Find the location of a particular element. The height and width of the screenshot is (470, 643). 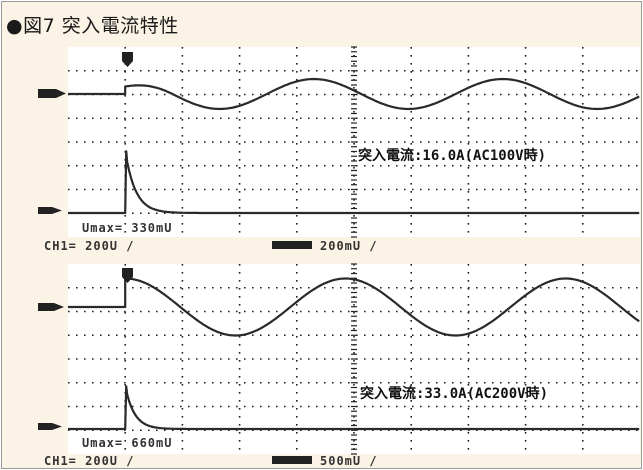

readout-ch2-1: 200mU / is located at coordinates (349, 246).